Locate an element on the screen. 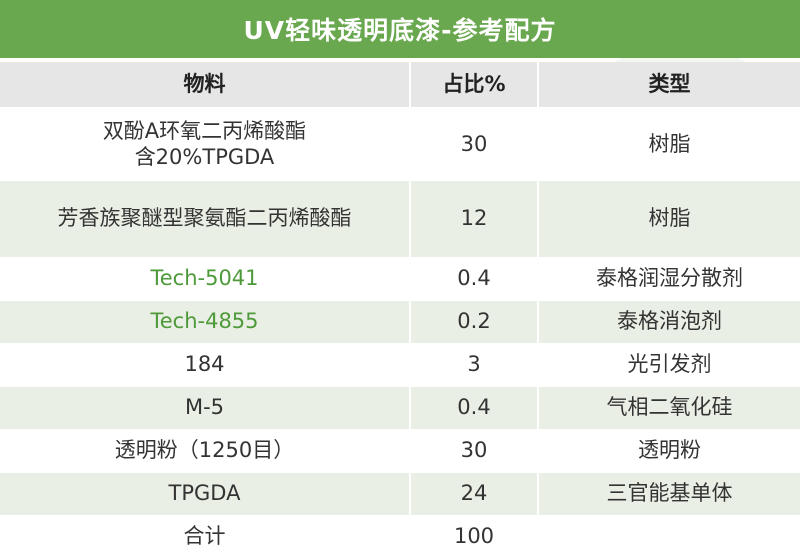  table-row-total: 合计 100 is located at coordinates (400, 536).